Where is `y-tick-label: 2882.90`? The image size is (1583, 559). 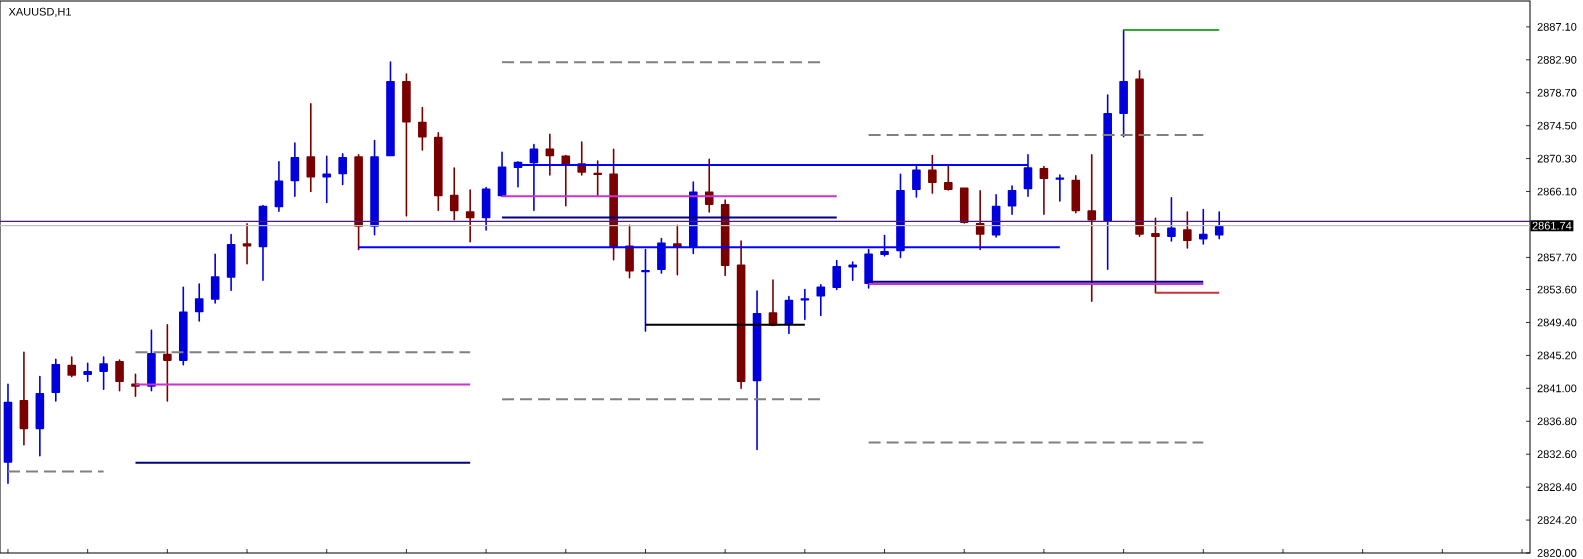 y-tick-label: 2882.90 is located at coordinates (1557, 59).